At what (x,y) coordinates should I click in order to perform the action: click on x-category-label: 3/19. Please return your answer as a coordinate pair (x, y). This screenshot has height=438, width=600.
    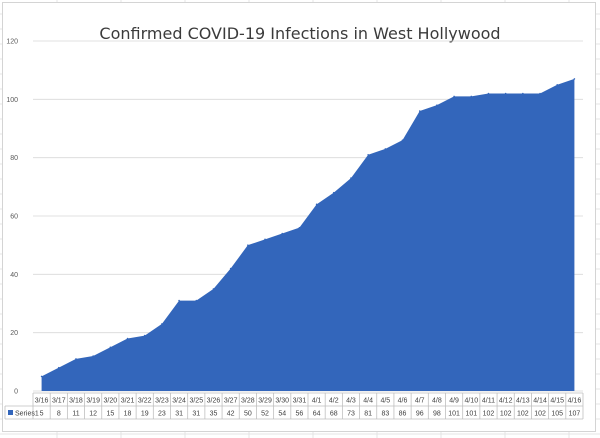
    Looking at the image, I should click on (93, 401).